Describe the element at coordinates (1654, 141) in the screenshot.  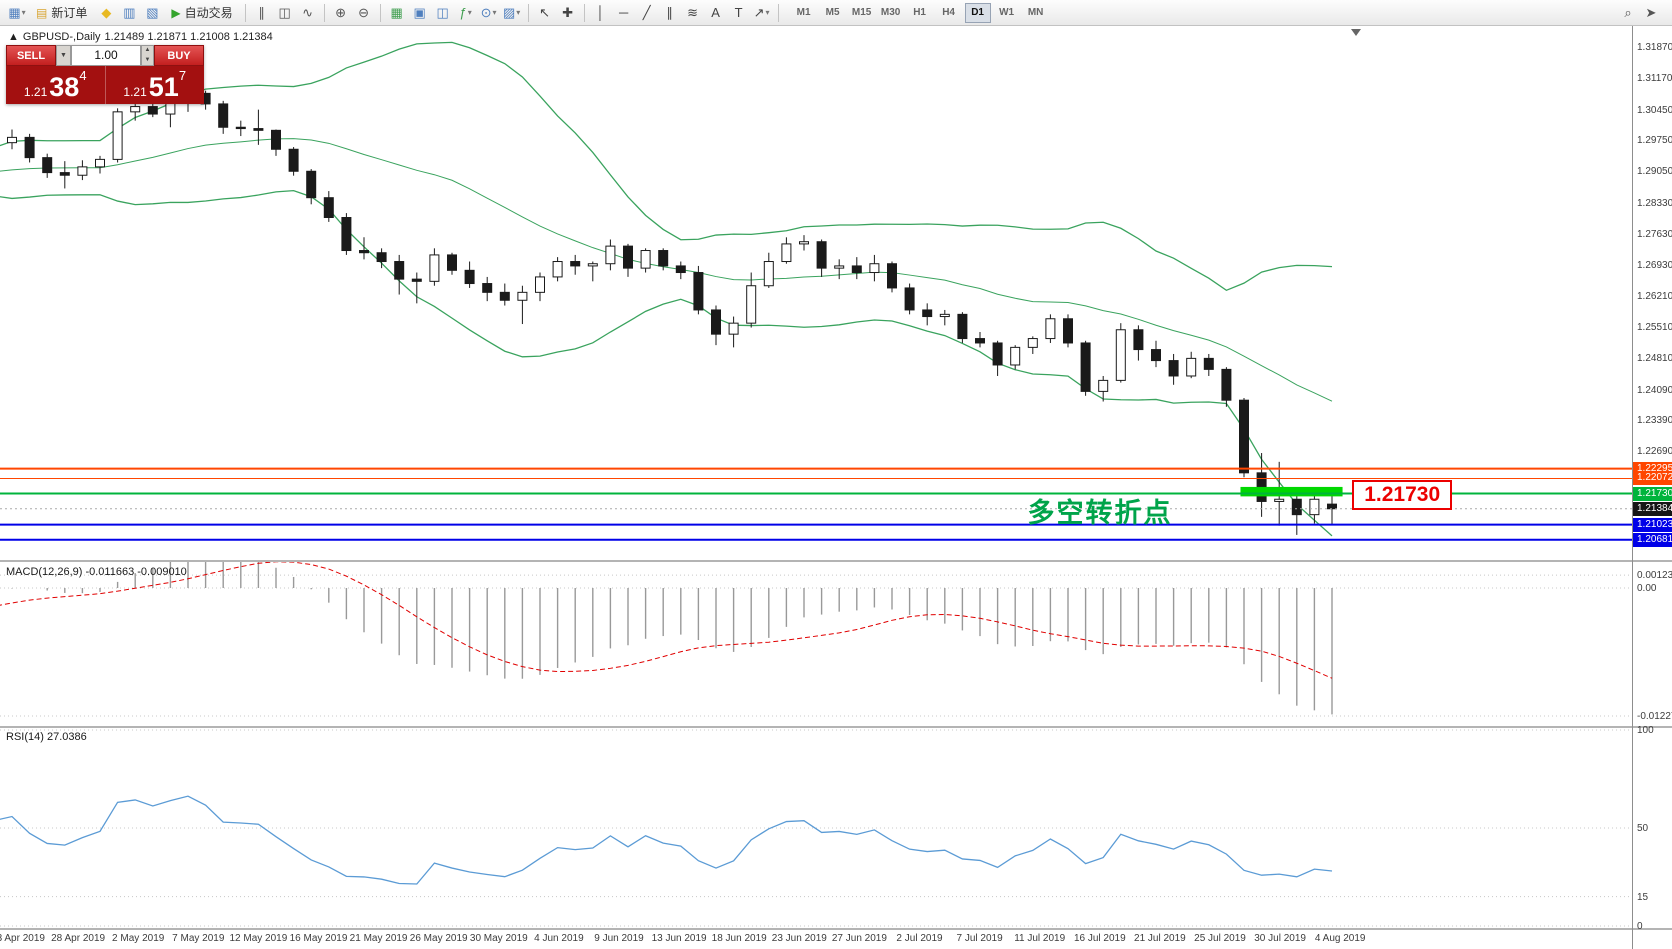
I see `price-axis-label: 1.29750` at that location.